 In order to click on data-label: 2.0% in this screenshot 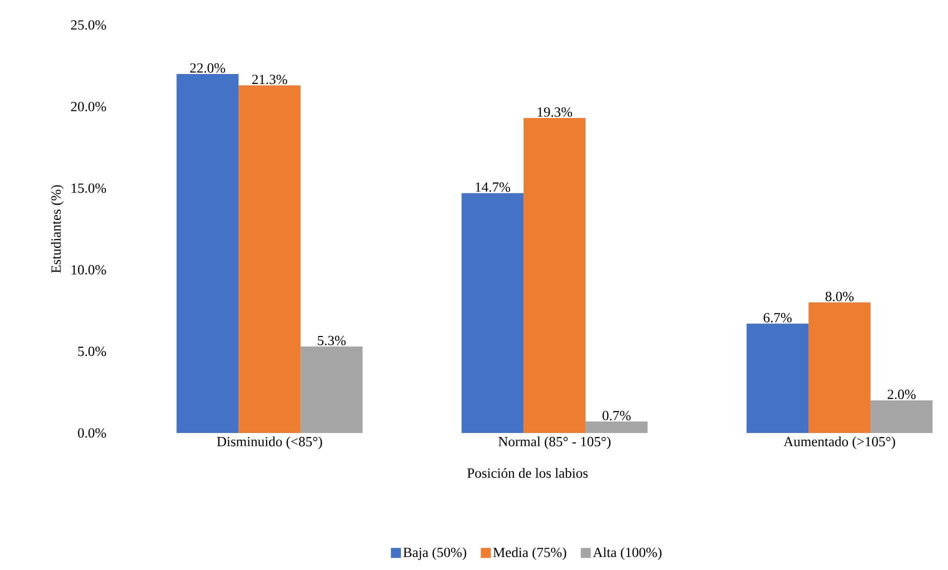, I will do `click(902, 395)`.